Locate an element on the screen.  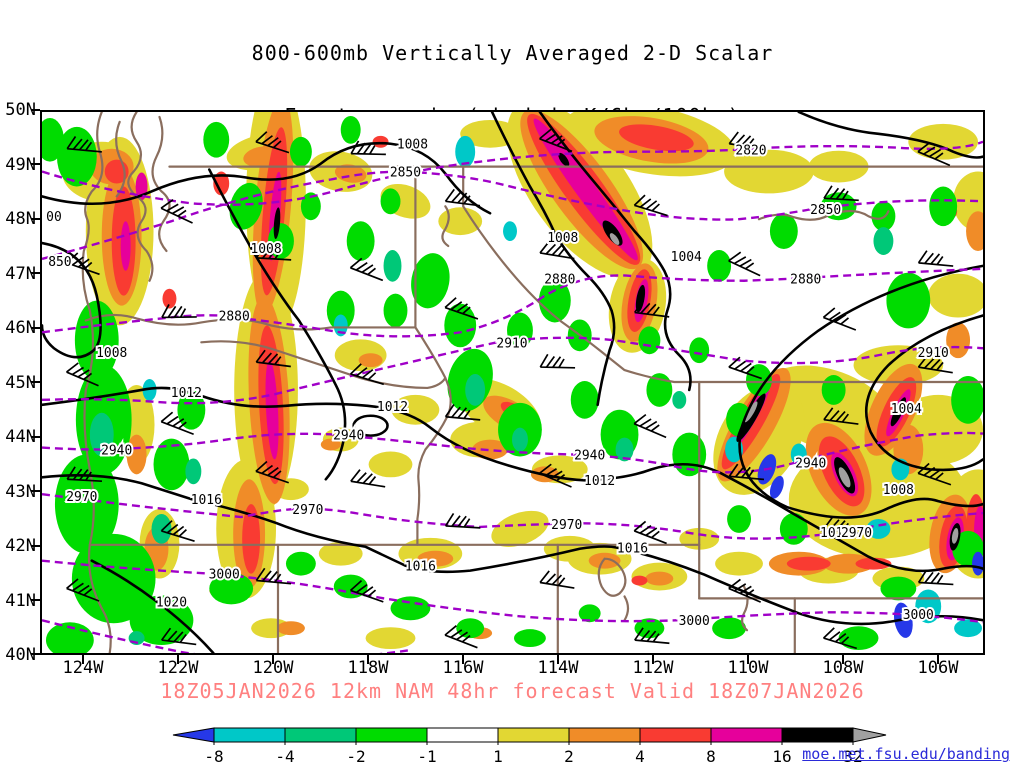
colorbar-tick-label: 32 is located at coordinates (853, 756).